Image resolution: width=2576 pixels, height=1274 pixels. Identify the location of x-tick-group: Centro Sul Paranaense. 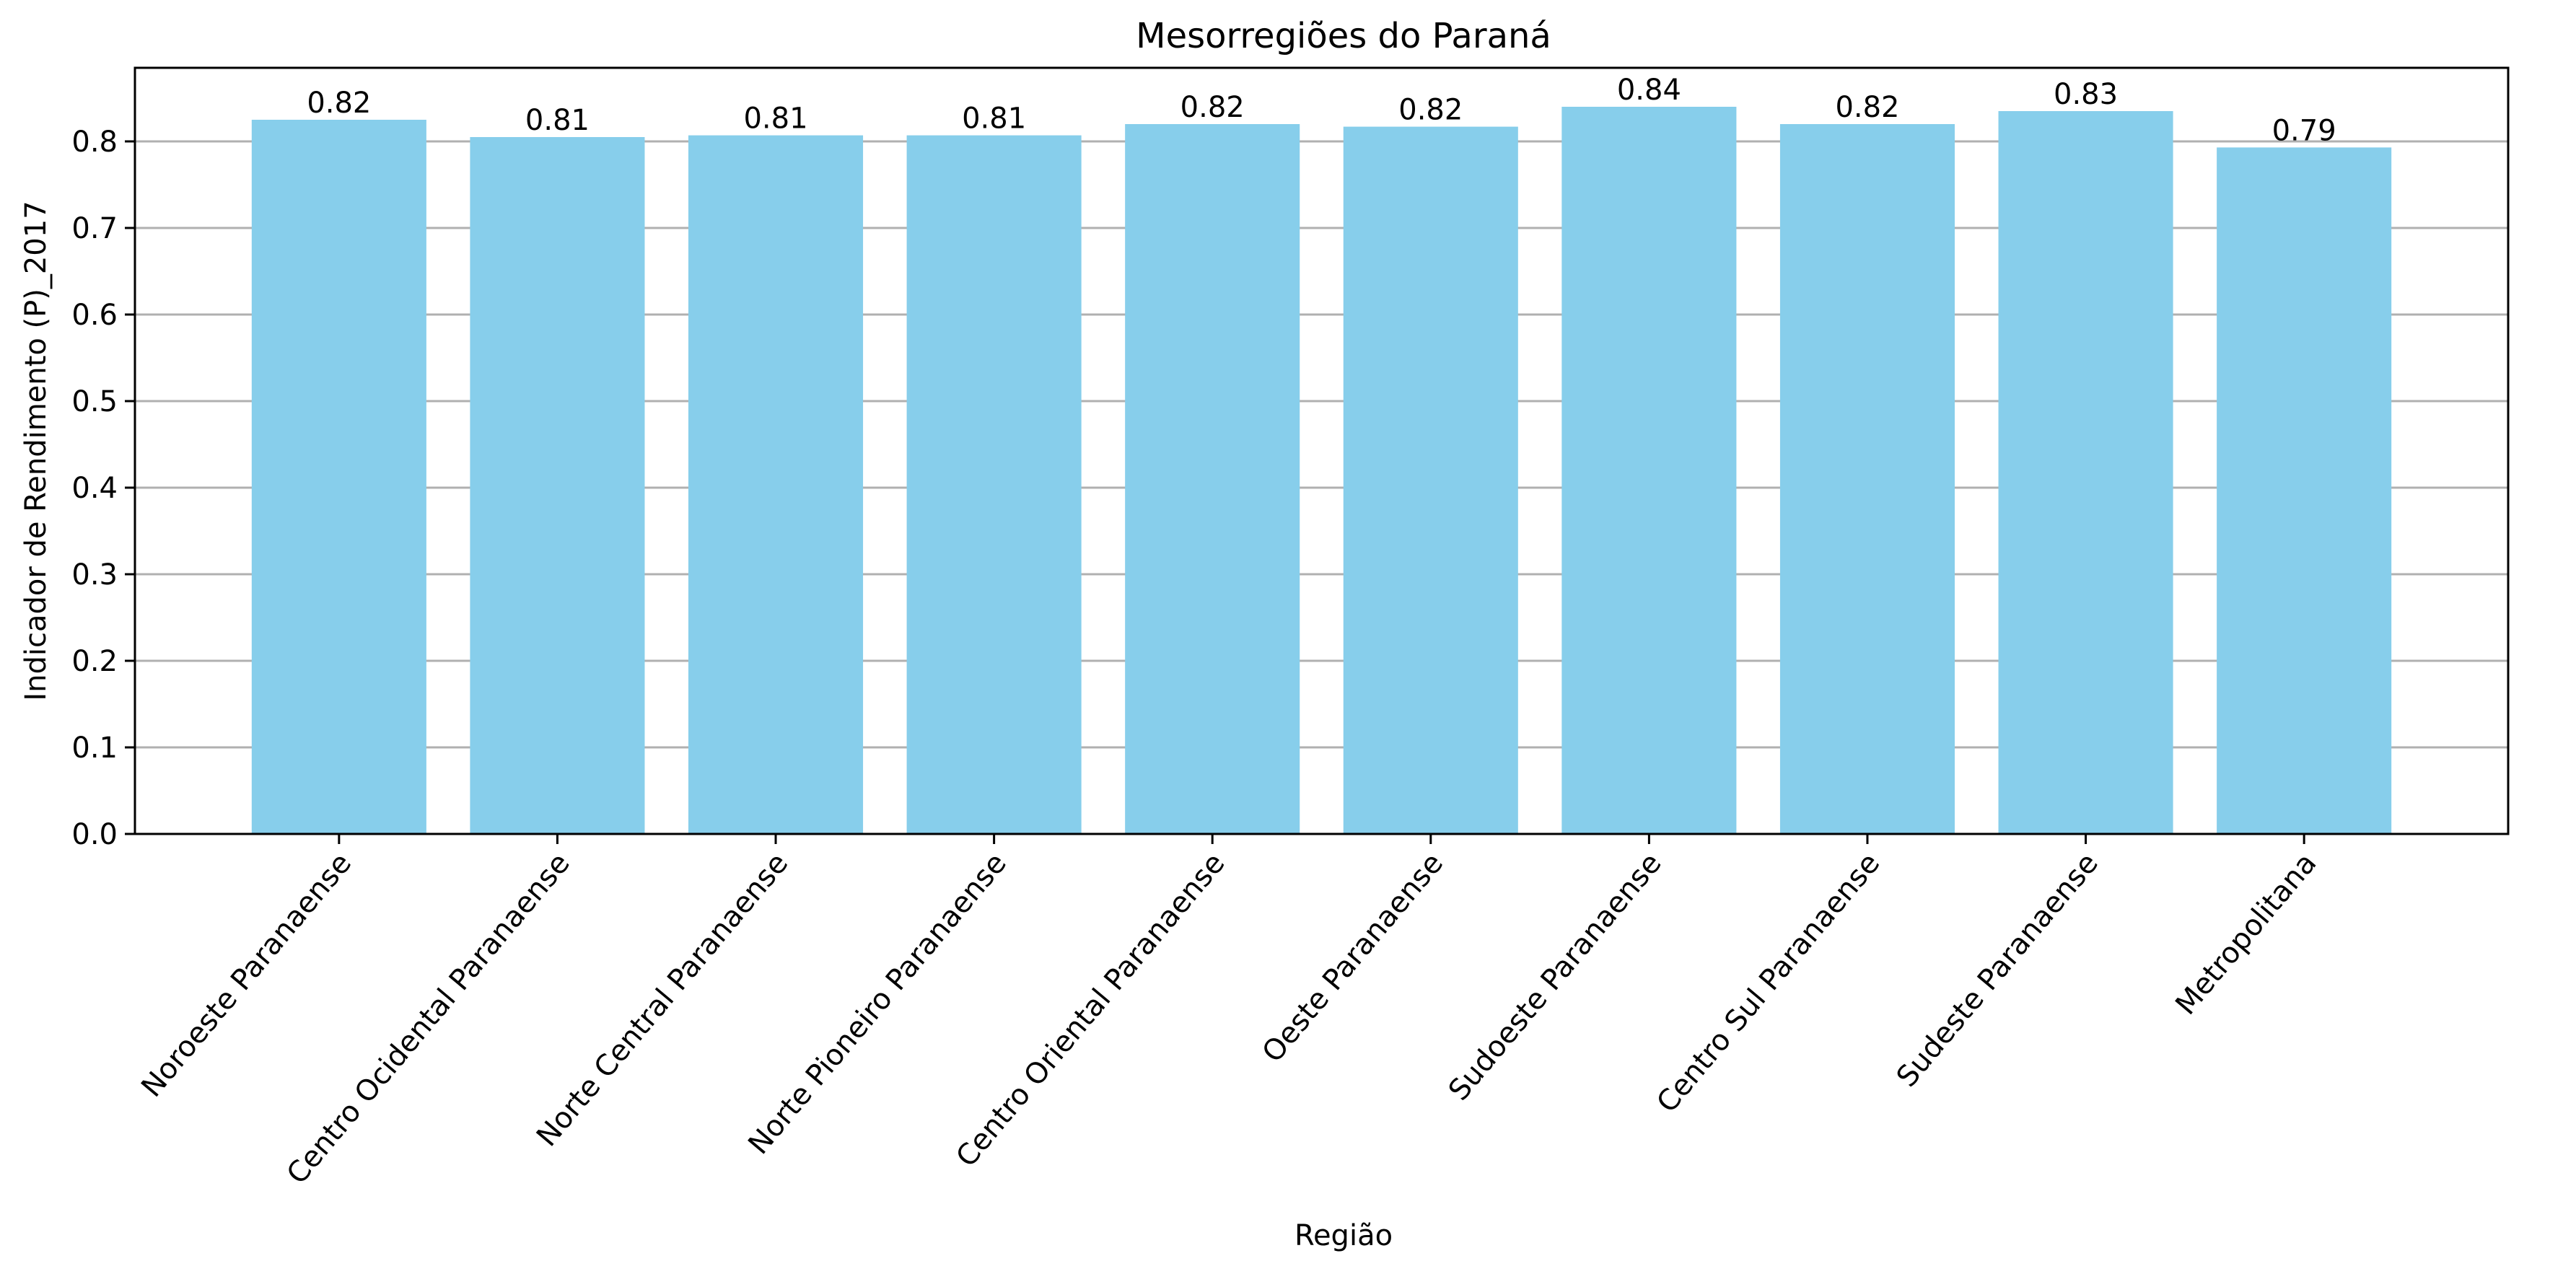
(1768, 983).